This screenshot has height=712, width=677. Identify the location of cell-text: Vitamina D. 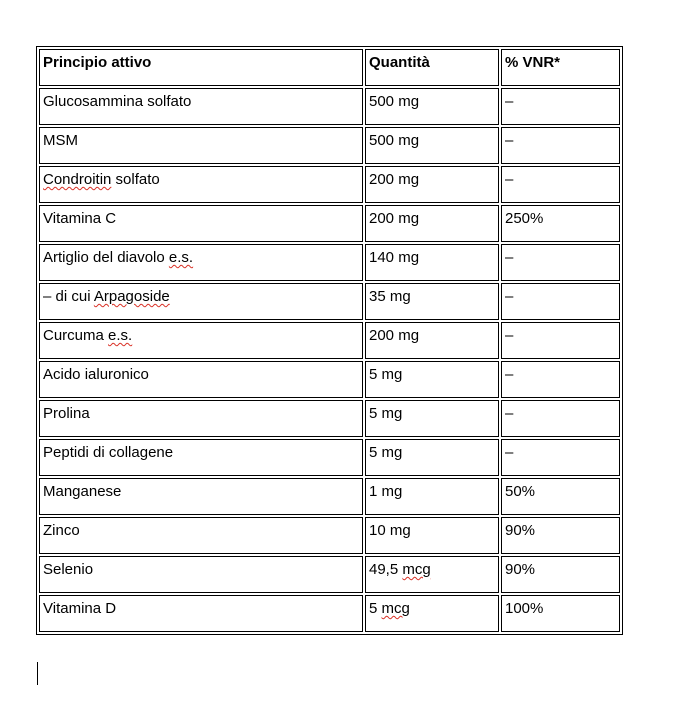
(80, 608).